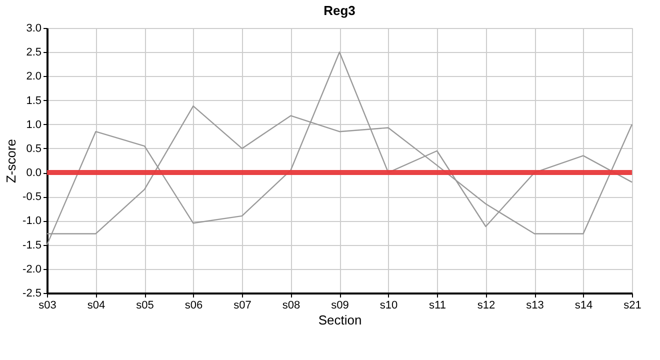  Describe the element at coordinates (96, 306) in the screenshot. I see `x-tick-label: s04` at that location.